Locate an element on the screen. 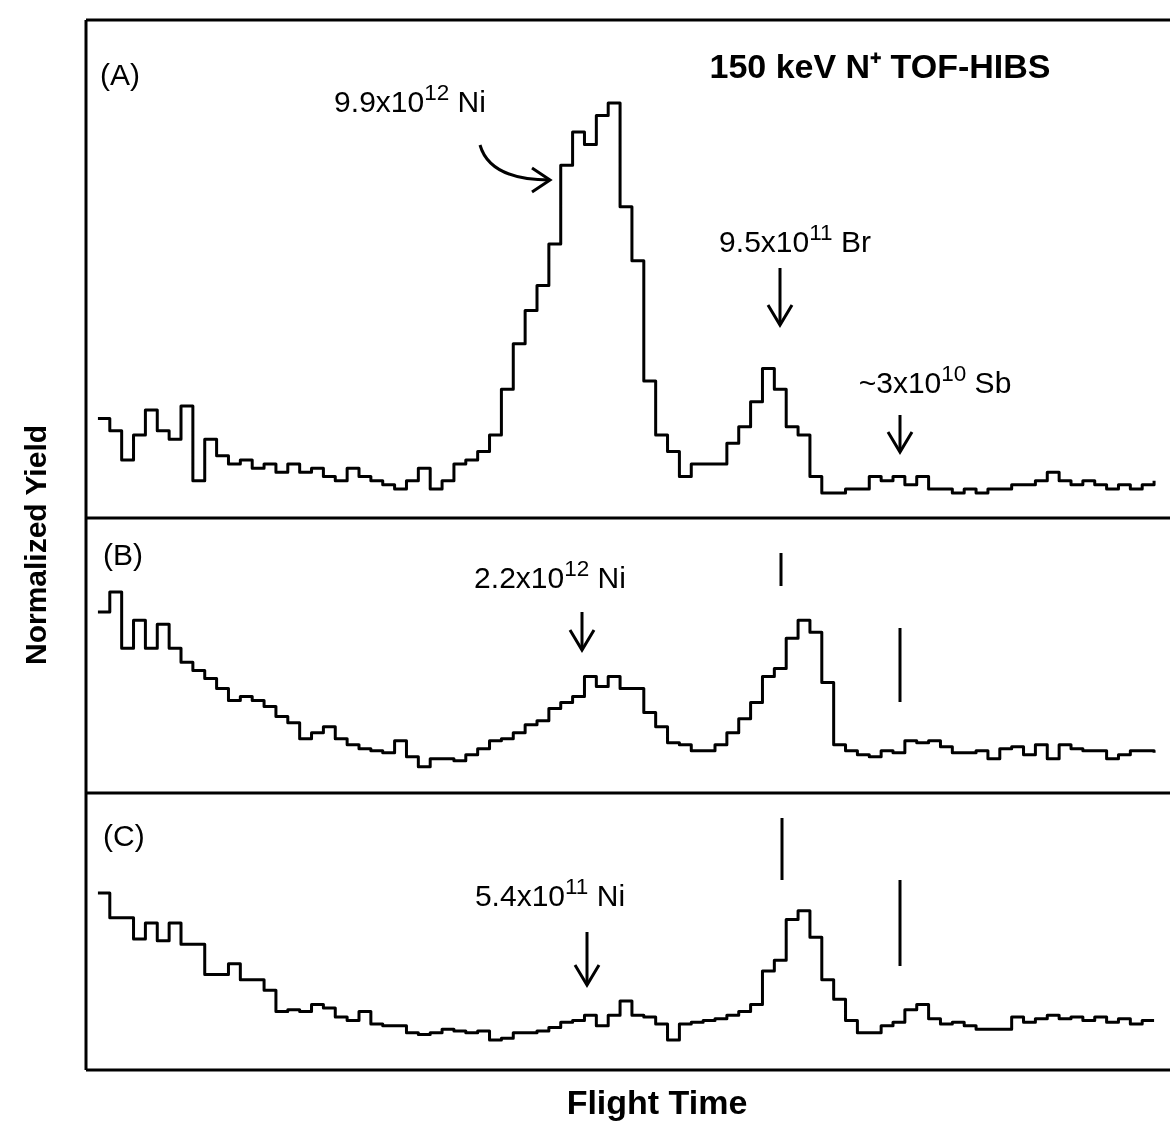 This screenshot has width=1170, height=1129. text: (A) is located at coordinates (120, 74).